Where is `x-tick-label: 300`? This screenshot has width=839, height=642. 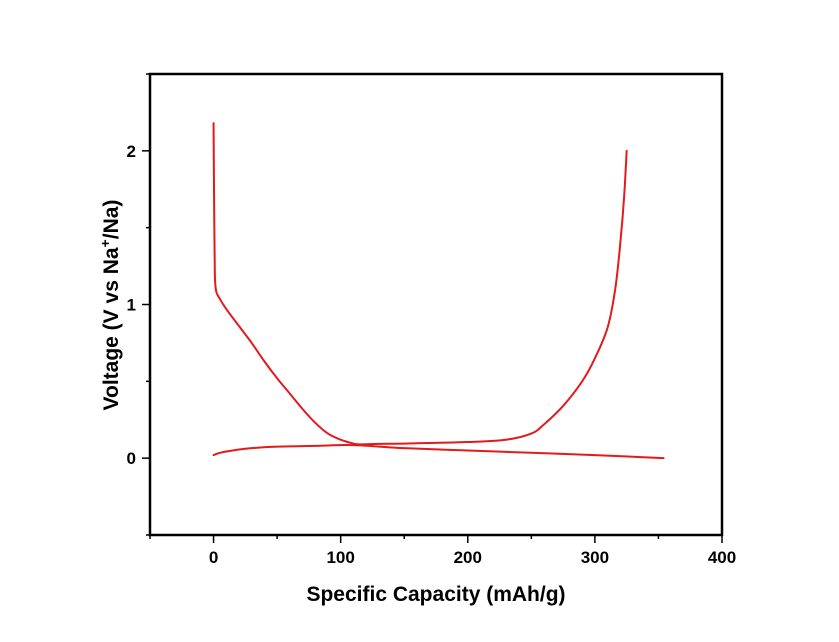 x-tick-label: 300 is located at coordinates (595, 557).